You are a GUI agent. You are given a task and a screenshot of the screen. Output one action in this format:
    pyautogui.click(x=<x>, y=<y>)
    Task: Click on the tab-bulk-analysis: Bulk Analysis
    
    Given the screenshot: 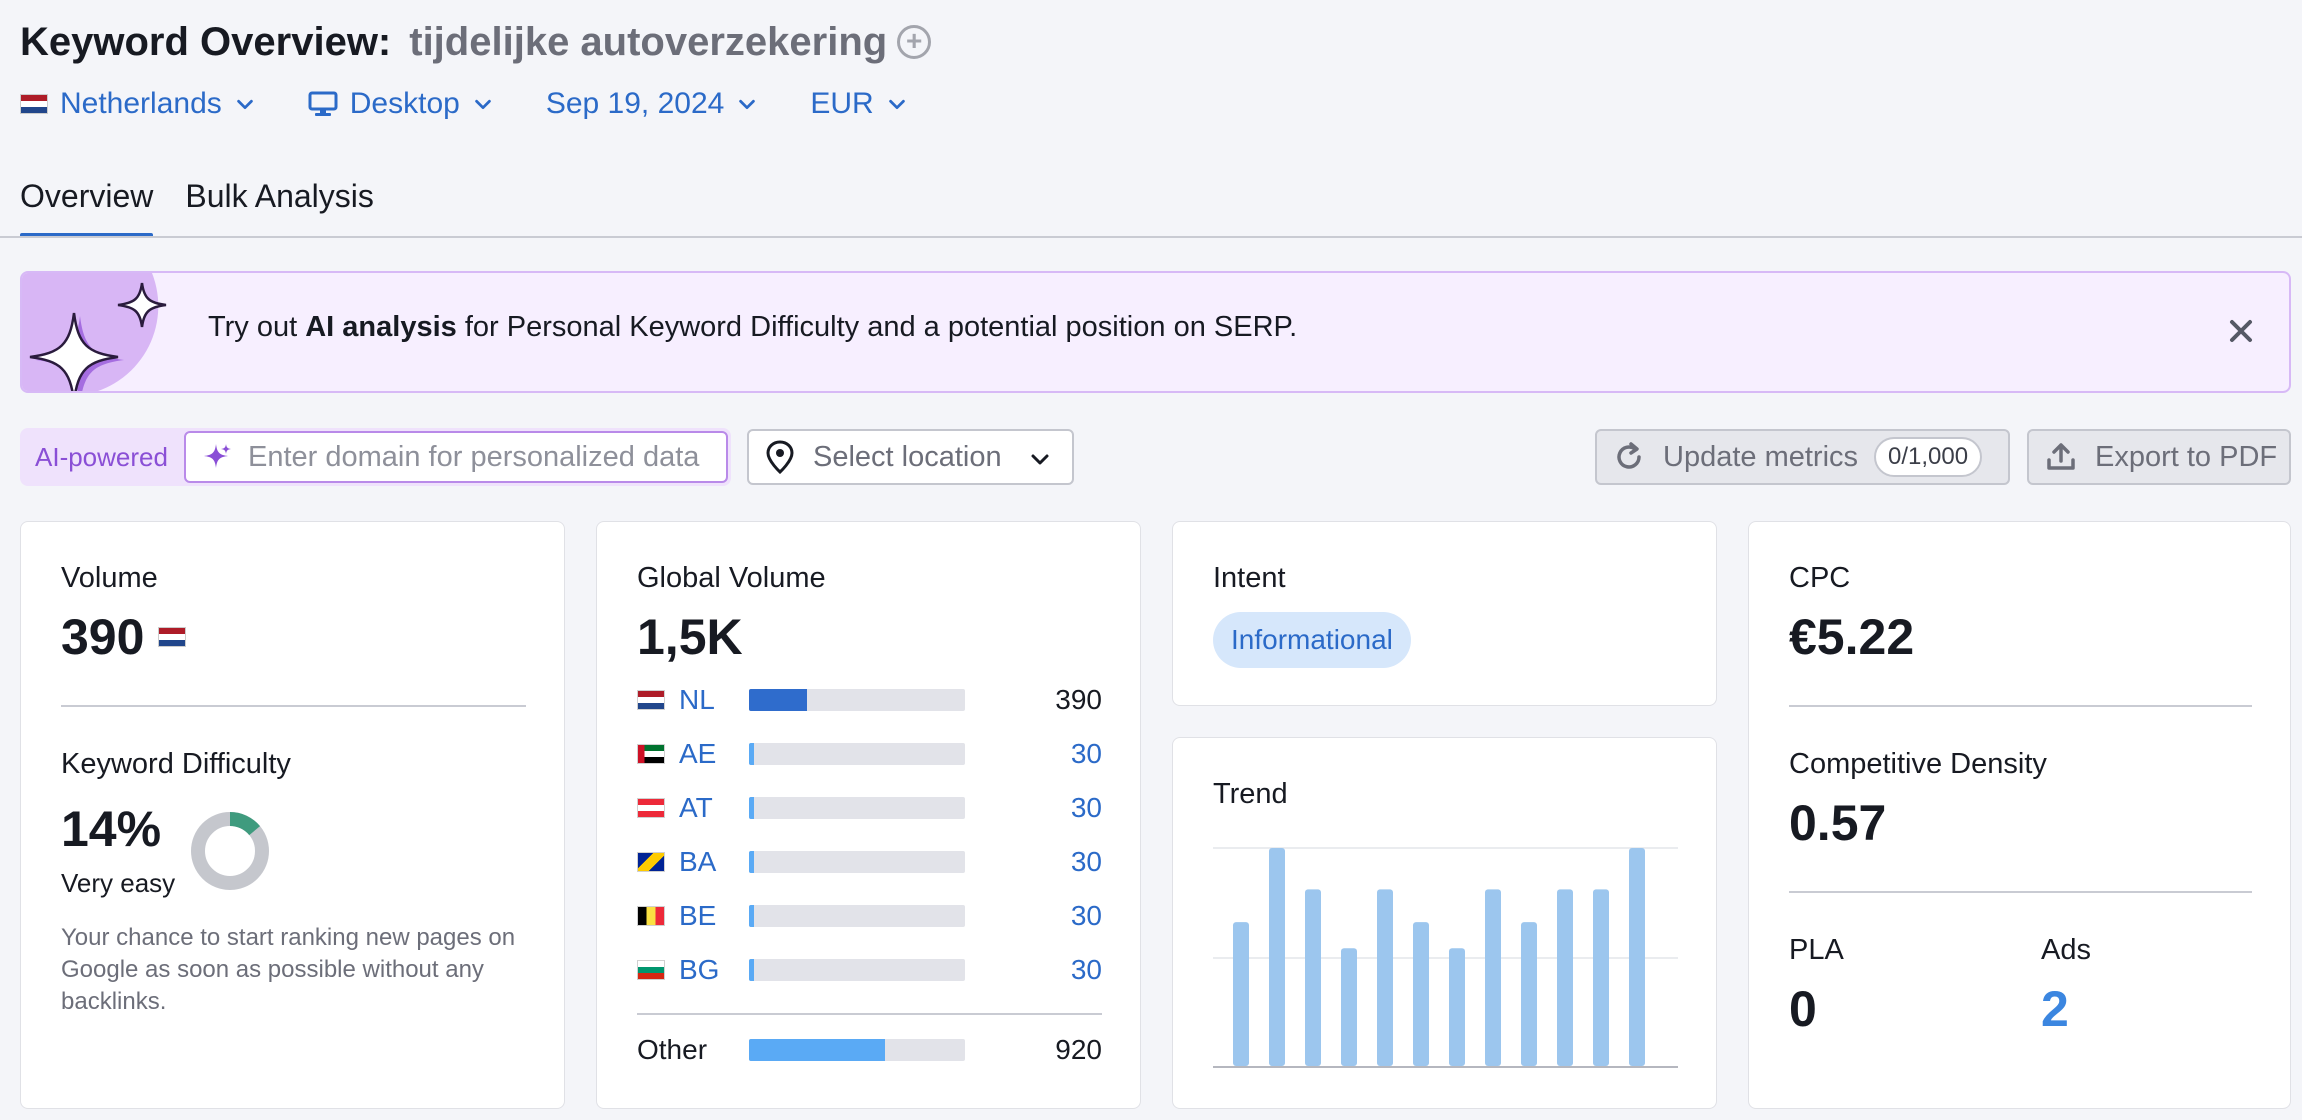 What is the action you would take?
    pyautogui.click(x=279, y=196)
    